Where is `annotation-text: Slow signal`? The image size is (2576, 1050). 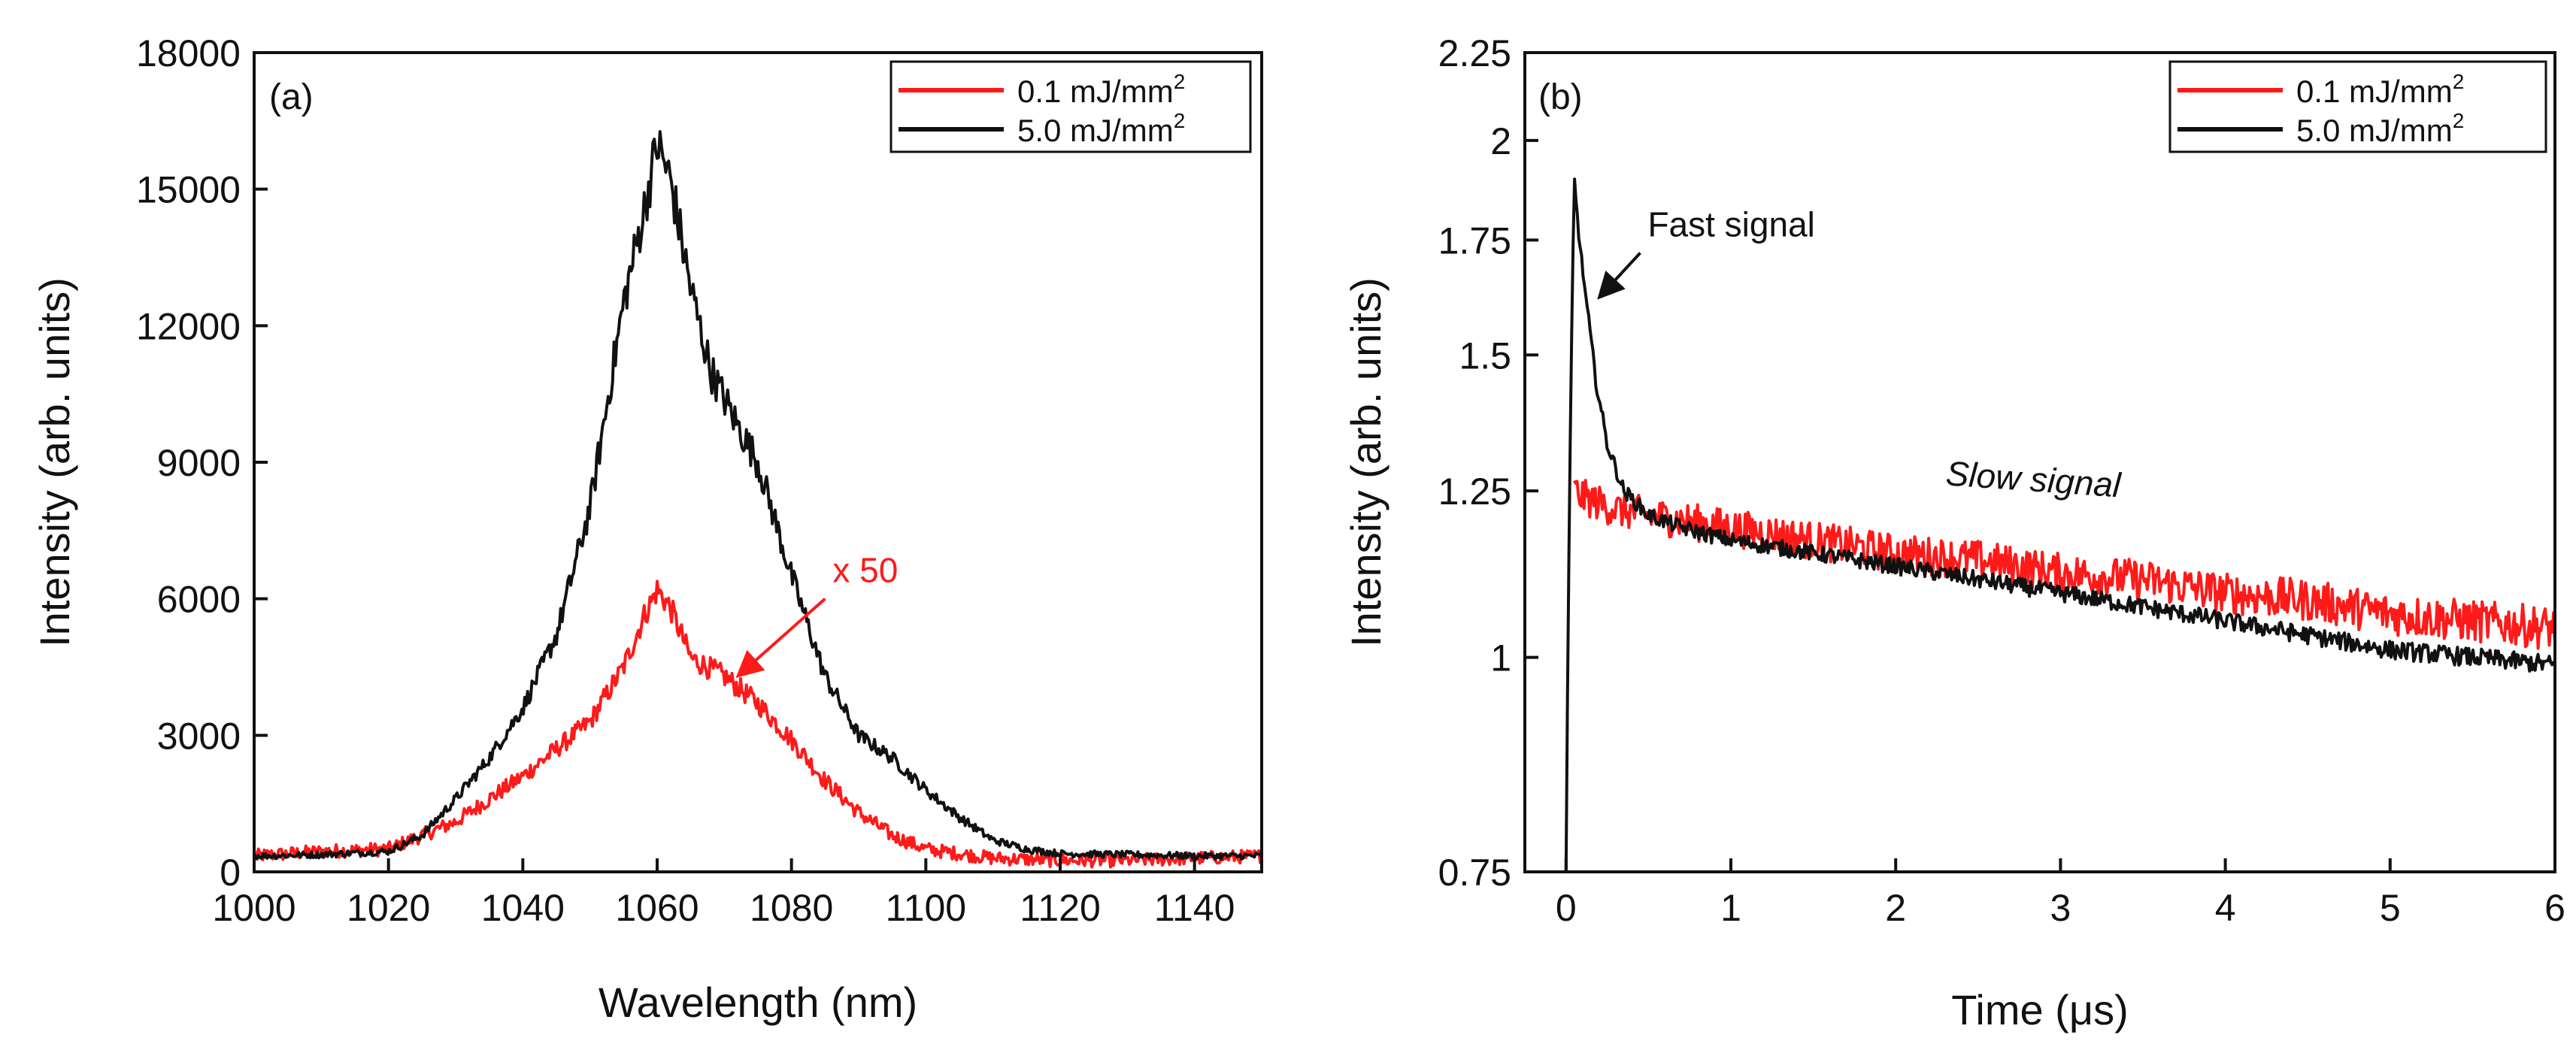
annotation-text: Slow signal is located at coordinates (2033, 478).